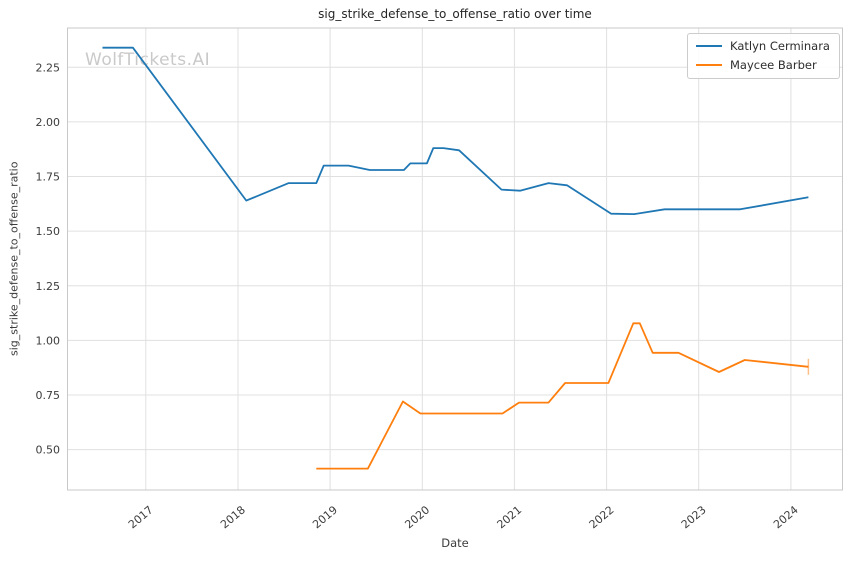 The height and width of the screenshot is (561, 852). Describe the element at coordinates (48, 340) in the screenshot. I see `y-tick-label: 1.00` at that location.